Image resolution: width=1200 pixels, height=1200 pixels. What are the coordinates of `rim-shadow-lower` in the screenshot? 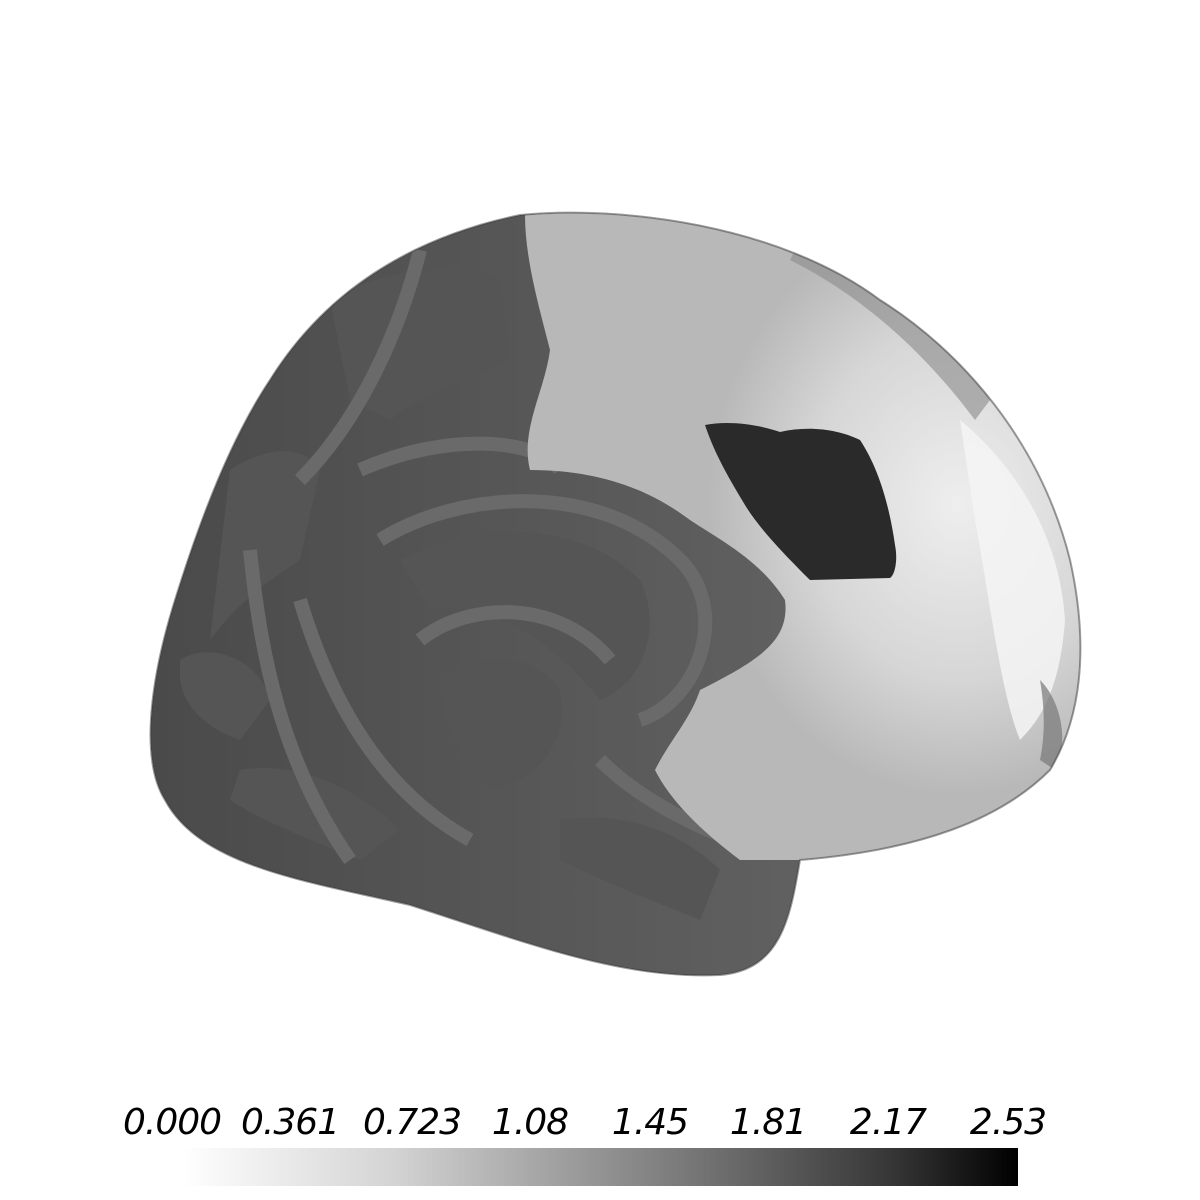 It's located at (1051, 725).